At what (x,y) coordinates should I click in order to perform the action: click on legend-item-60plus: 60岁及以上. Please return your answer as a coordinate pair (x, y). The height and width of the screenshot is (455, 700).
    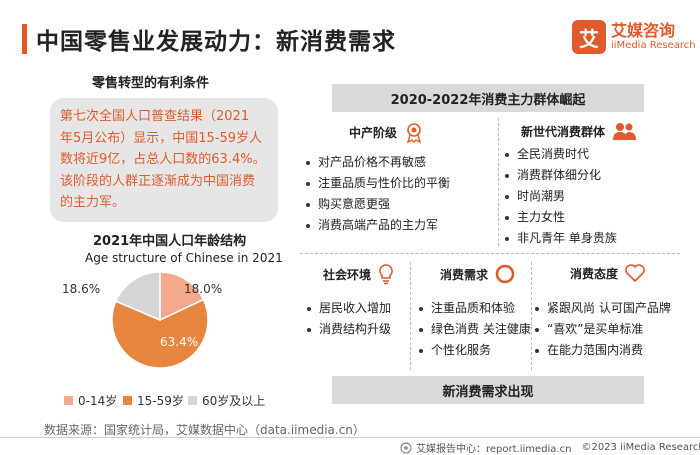
    Looking at the image, I should click on (226, 400).